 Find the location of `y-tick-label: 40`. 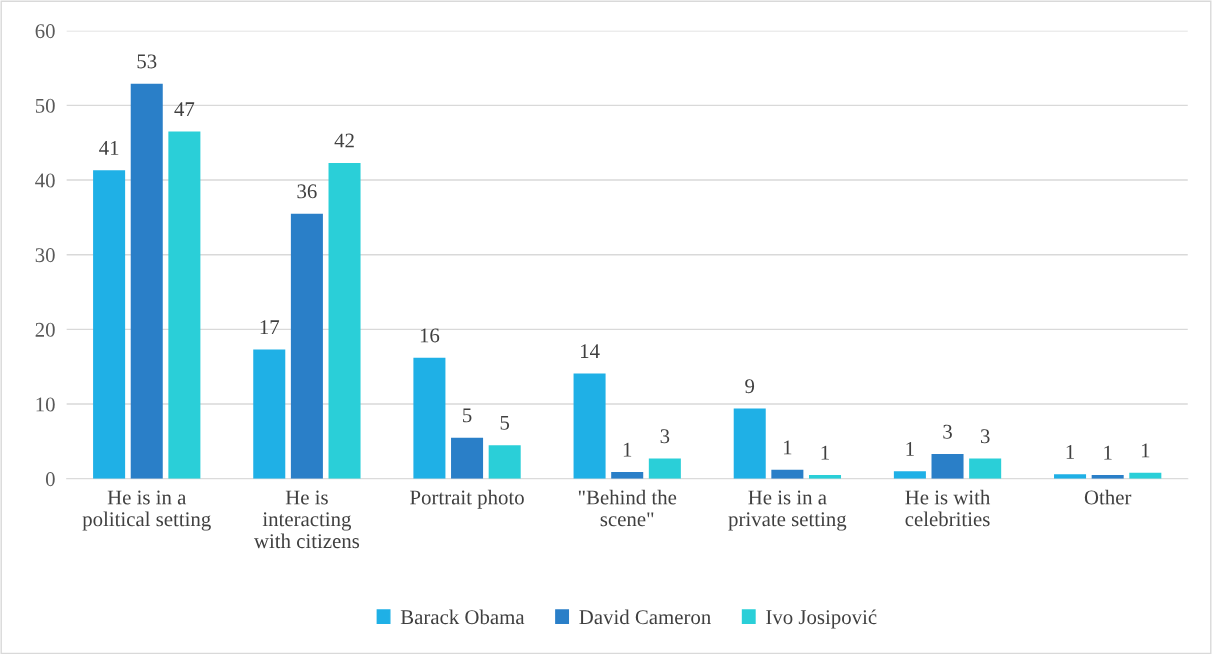

y-tick-label: 40 is located at coordinates (45, 180).